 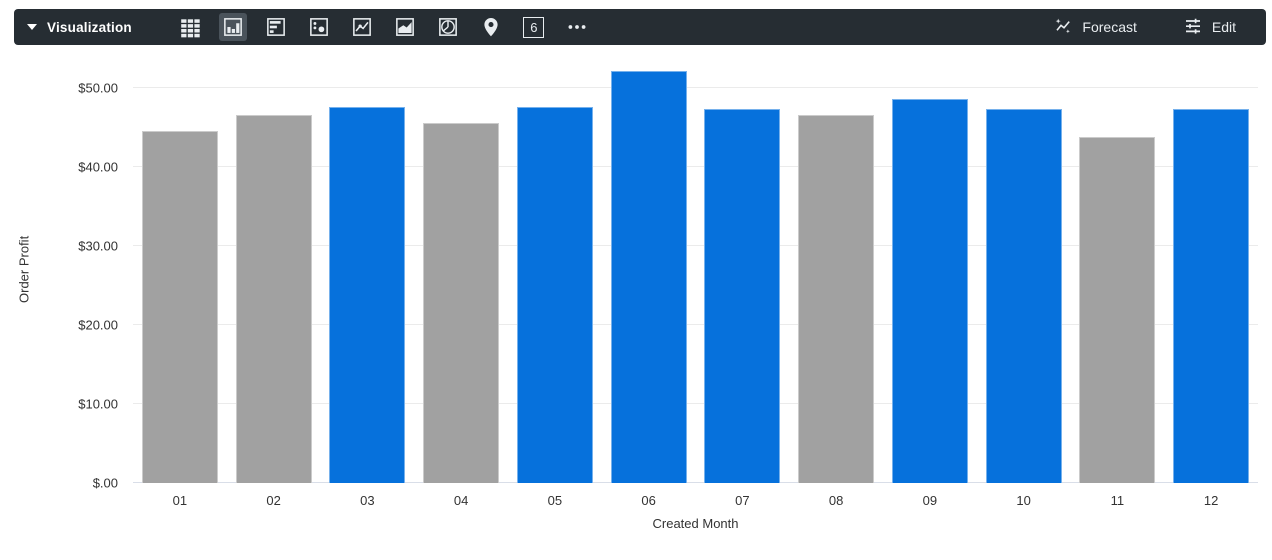 I want to click on caret-down-icon, so click(x=32, y=27).